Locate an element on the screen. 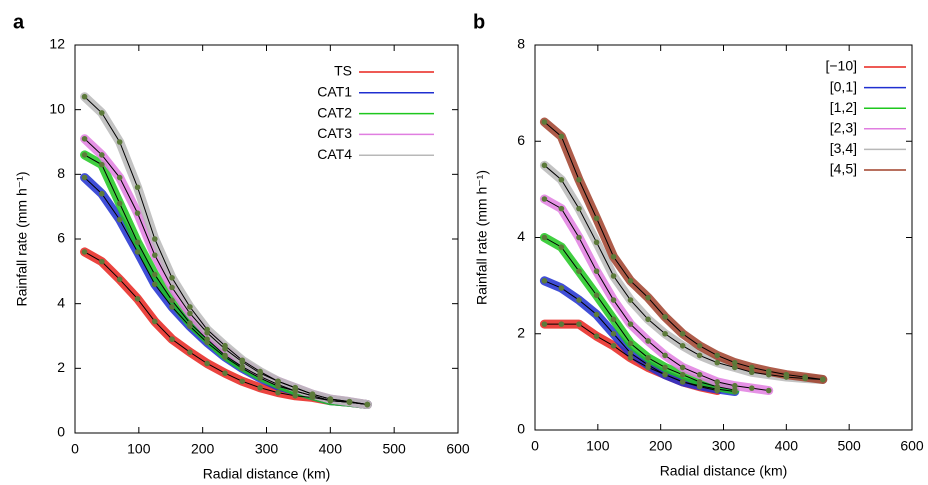 This screenshot has width=928, height=485. legend-label: [3,4] is located at coordinates (843, 148).